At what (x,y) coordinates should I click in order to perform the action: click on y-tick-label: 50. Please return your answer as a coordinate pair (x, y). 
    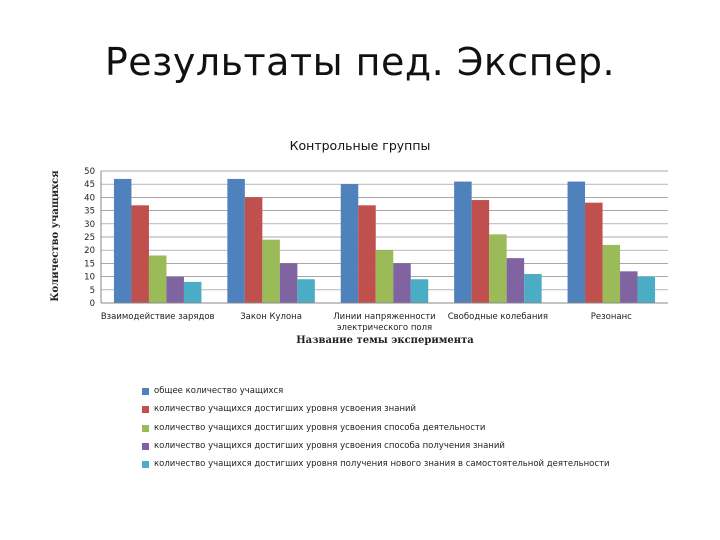
    Looking at the image, I should click on (89, 172).